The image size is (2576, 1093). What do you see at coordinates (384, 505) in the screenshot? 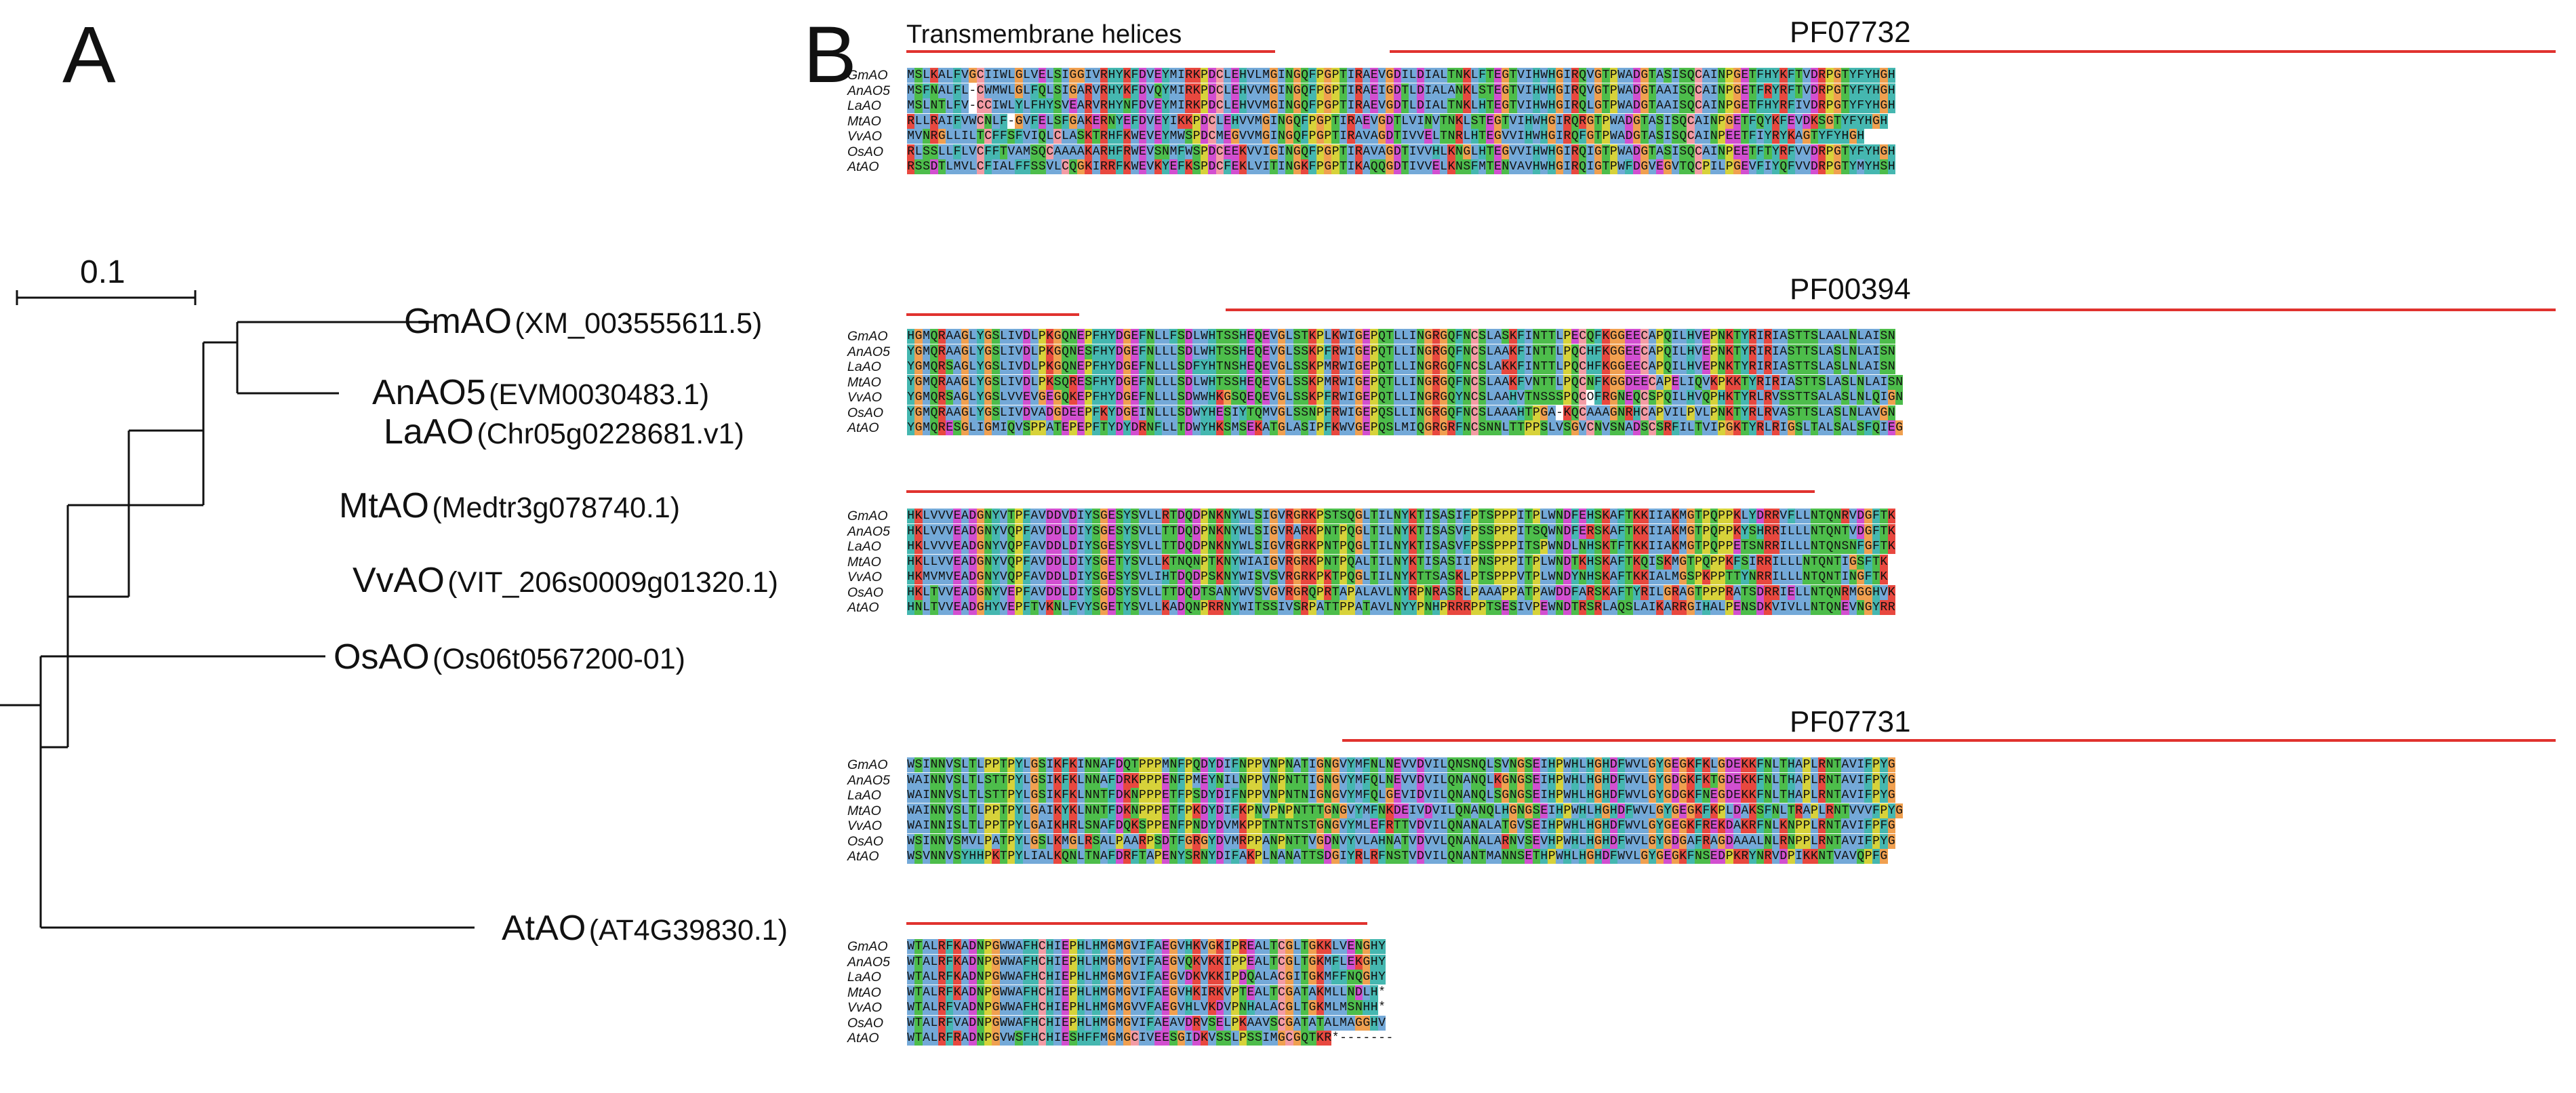
I see `tip-species: MtAO` at bounding box center [384, 505].